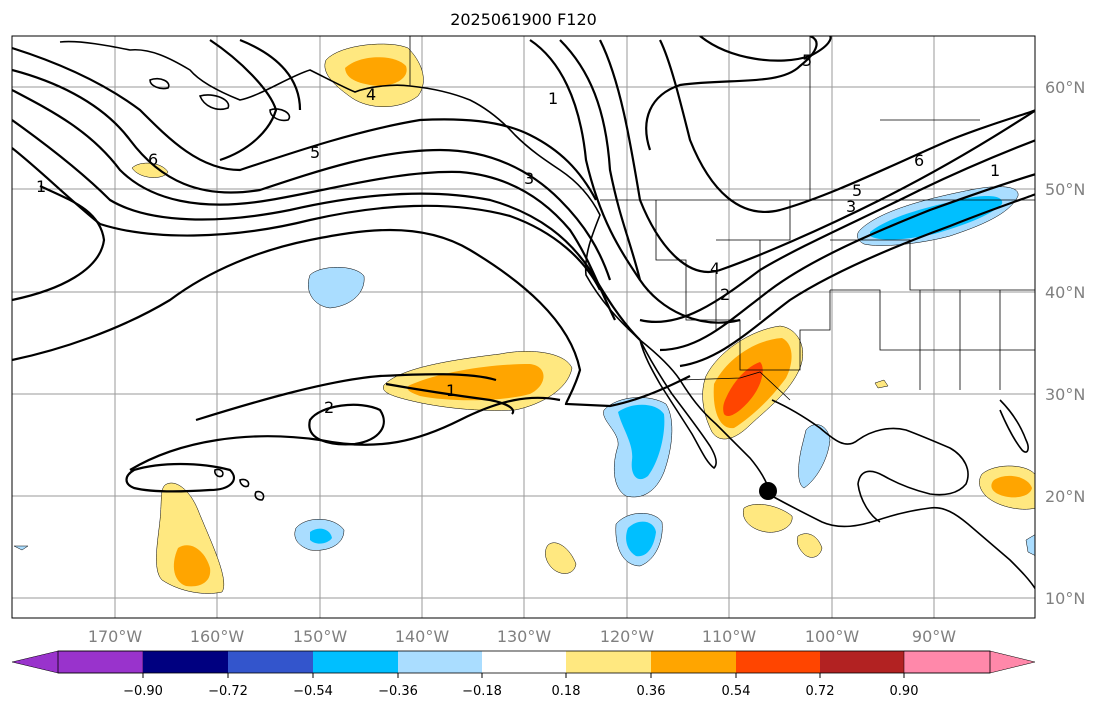 Image resolution: width=1105 pixels, height=712 pixels. What do you see at coordinates (336, 288) in the screenshot?
I see `negative-anomaly-pacific` at bounding box center [336, 288].